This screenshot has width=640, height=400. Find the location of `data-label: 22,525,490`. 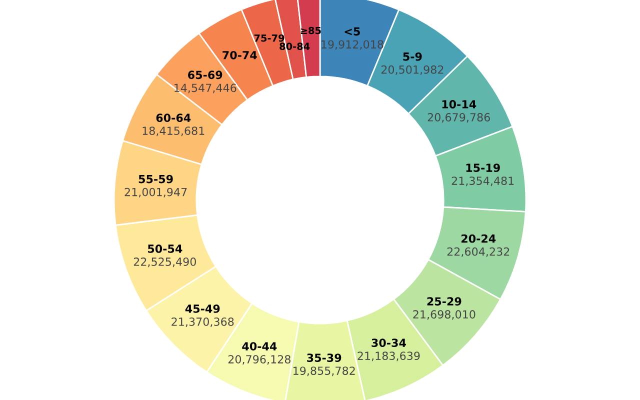

data-label: 22,525,490 is located at coordinates (165, 263).